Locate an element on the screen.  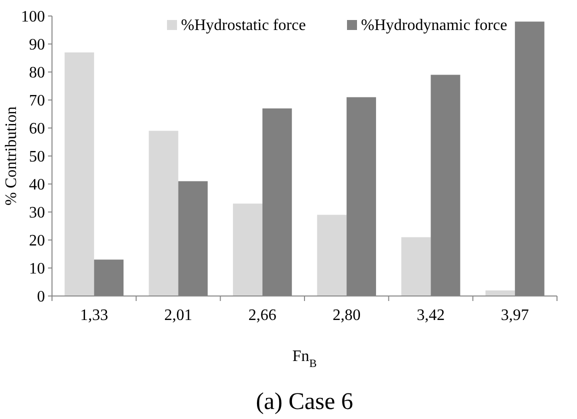
x-axis-title: Fn$_{B}$ is located at coordinates (304, 359).